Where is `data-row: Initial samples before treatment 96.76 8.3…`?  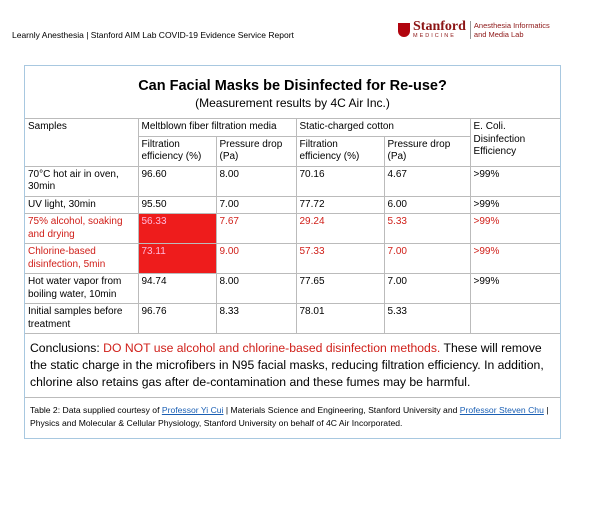 data-row: Initial samples before treatment 96.76 8.3… is located at coordinates (292, 318).